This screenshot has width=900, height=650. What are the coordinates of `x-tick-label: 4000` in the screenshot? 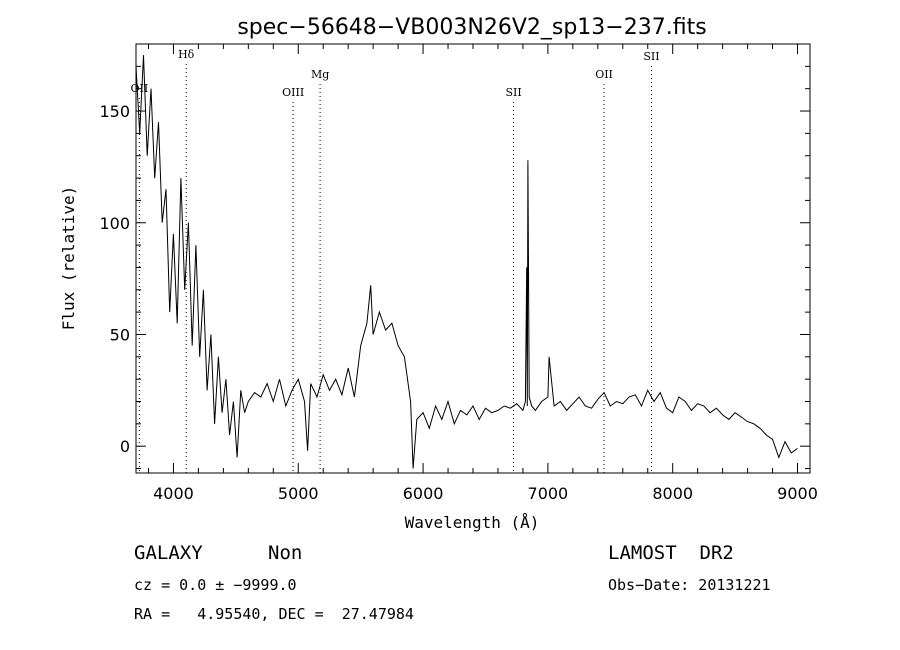 It's located at (173, 493).